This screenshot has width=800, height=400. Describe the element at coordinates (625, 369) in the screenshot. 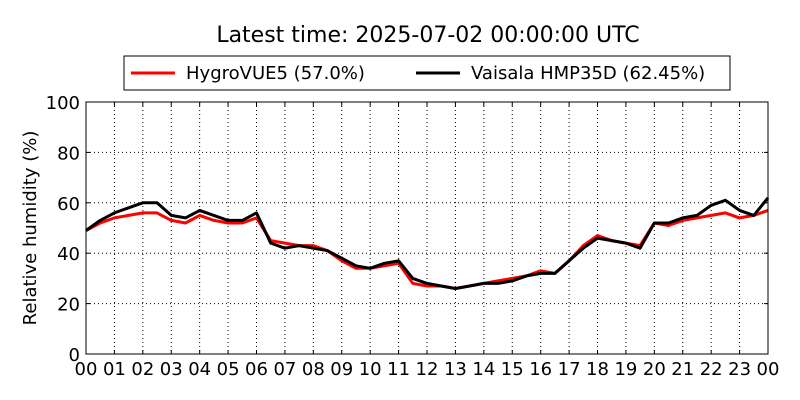

I see `x-tick-label: 19` at that location.